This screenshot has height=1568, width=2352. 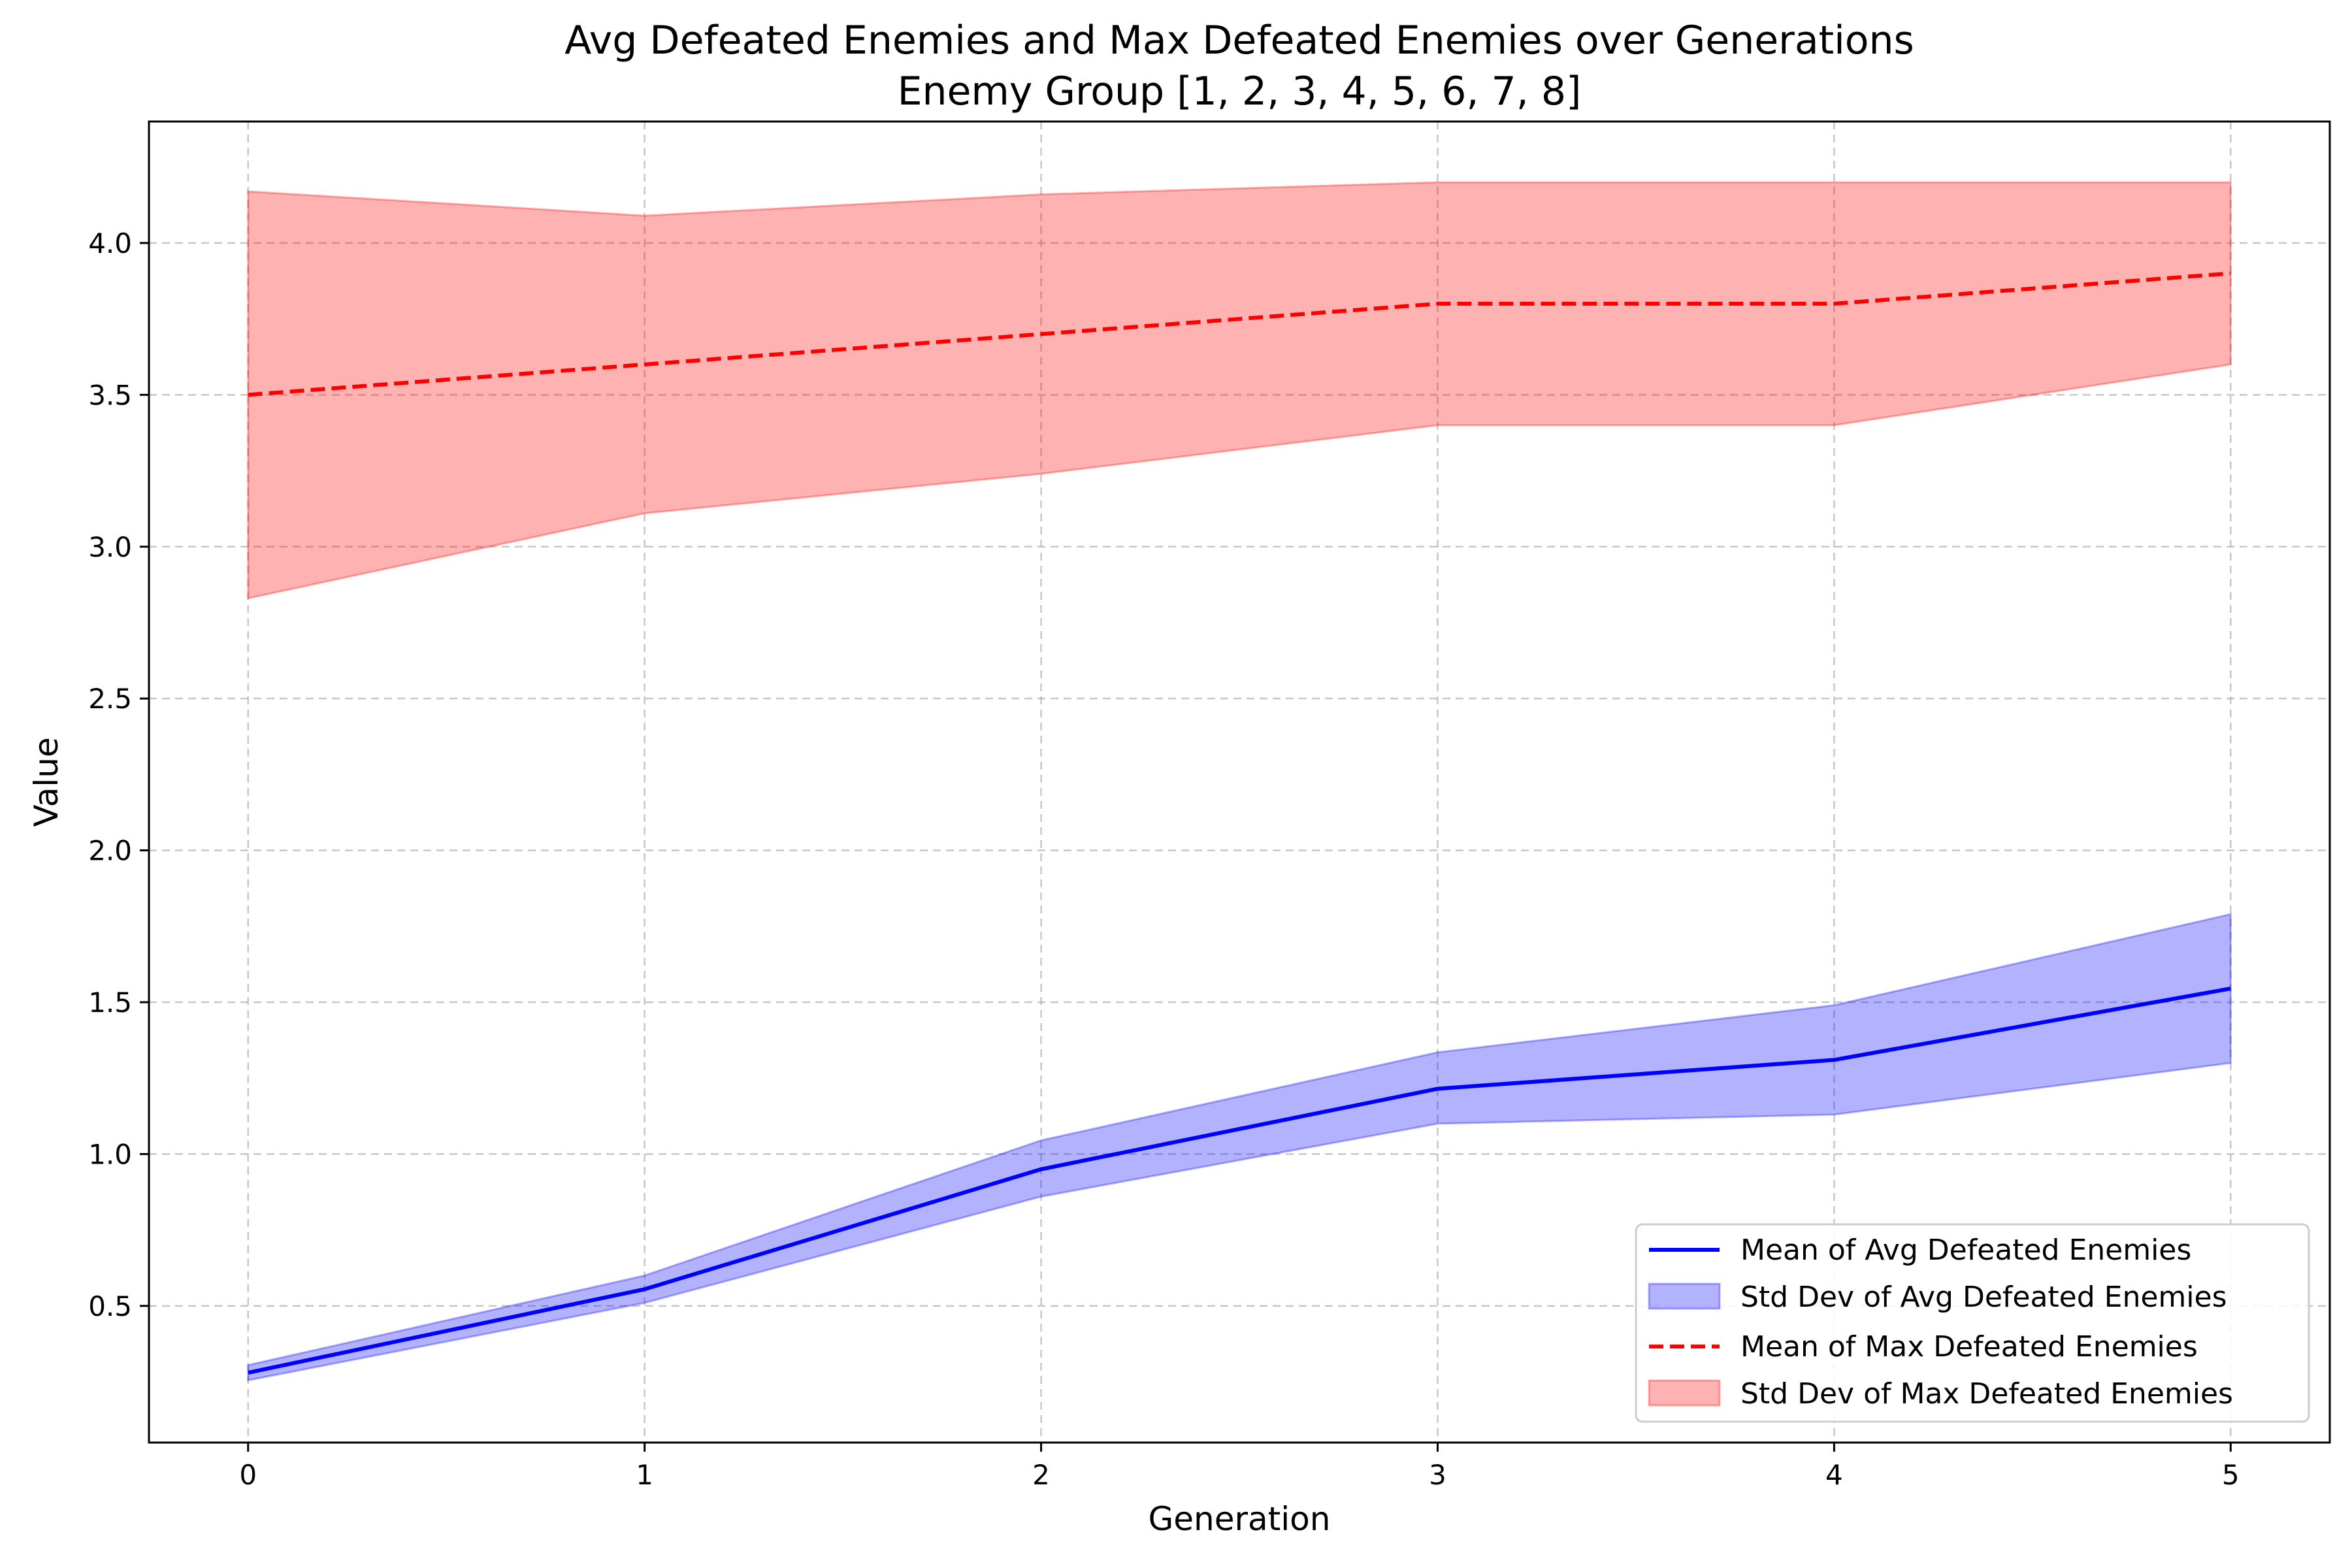 What do you see at coordinates (110, 851) in the screenshot?
I see `y-tick-label: 2.0` at bounding box center [110, 851].